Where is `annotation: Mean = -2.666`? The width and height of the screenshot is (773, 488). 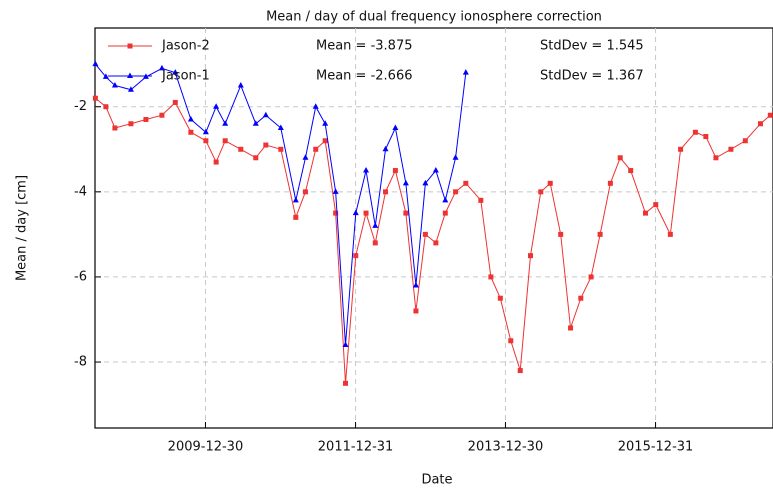
annotation: Mean = -2.666 is located at coordinates (364, 76).